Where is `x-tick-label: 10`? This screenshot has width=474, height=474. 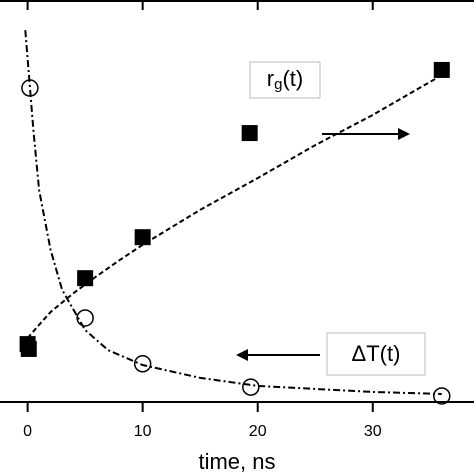 x-tick-label: 10 is located at coordinates (143, 431).